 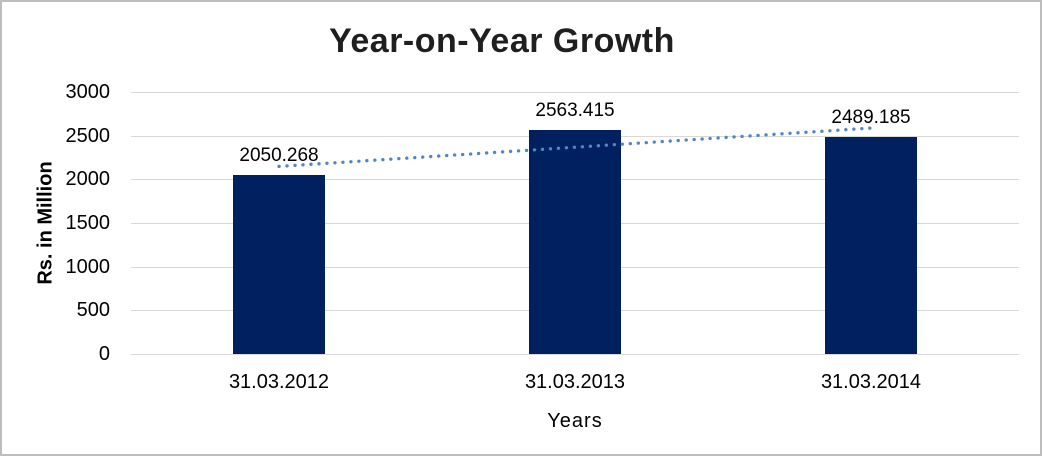 I want to click on x-tick-label: 31.03.2012, so click(x=279, y=382).